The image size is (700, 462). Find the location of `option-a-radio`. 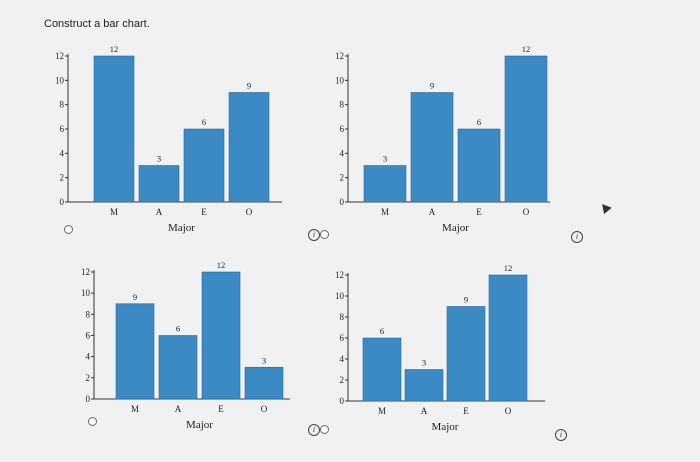

option-a-radio is located at coordinates (68, 229).